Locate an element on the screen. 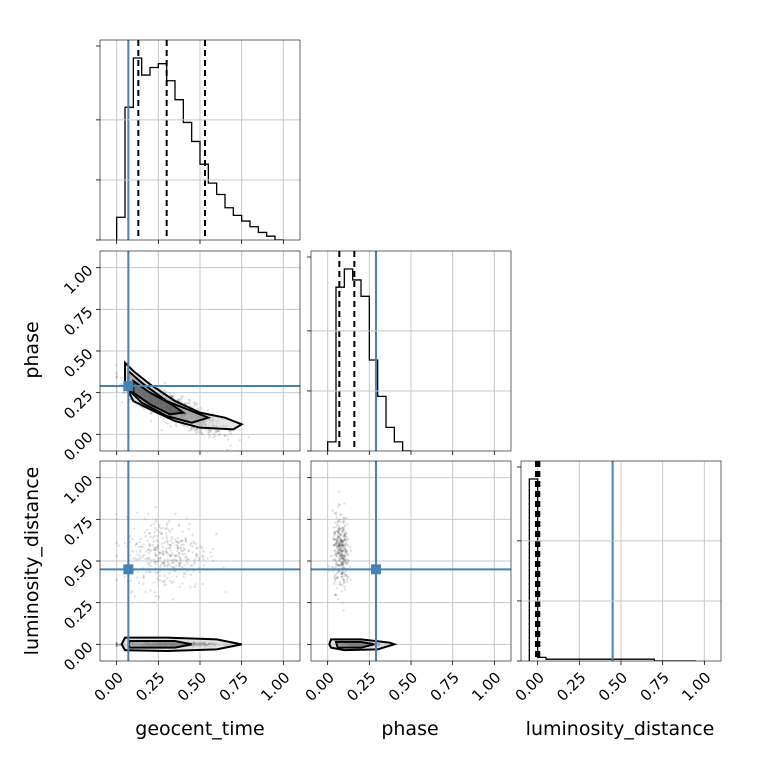 This screenshot has width=760, height=760. histogram-phase is located at coordinates (369, 359).